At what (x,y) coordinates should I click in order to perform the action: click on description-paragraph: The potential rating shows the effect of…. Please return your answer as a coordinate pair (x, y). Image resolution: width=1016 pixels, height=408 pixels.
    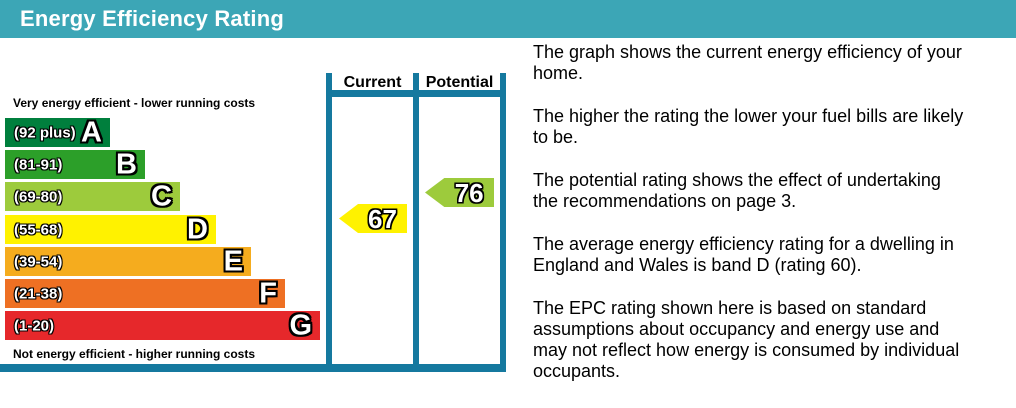
    Looking at the image, I should click on (737, 190).